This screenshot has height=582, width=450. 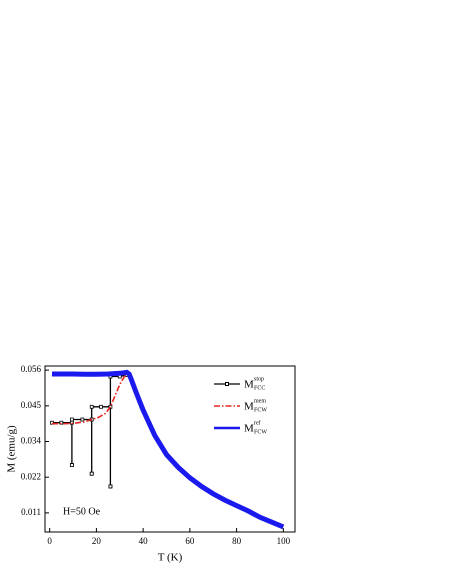 I want to click on x-tick-label: 80, so click(x=237, y=541).